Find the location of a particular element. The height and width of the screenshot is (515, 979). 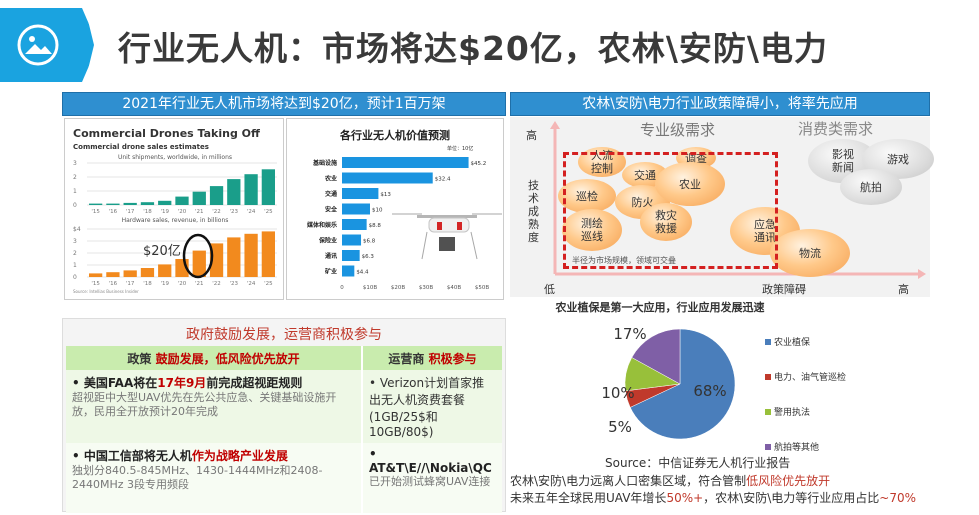

bubble-label: 应急通讯 is located at coordinates (765, 231).